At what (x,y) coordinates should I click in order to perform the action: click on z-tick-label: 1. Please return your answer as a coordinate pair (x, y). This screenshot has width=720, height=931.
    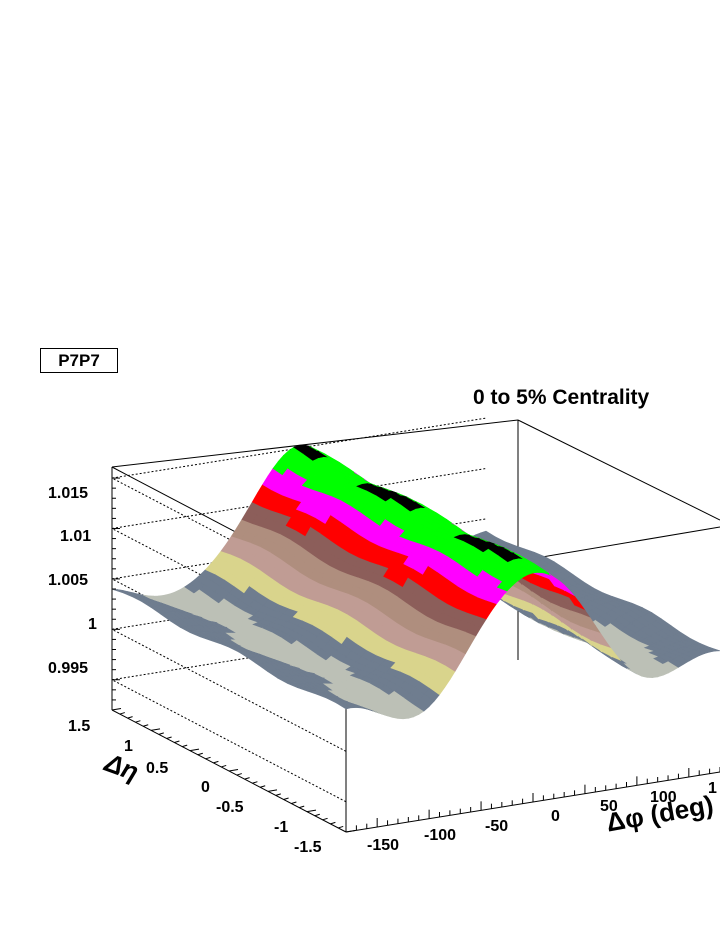
    Looking at the image, I should click on (92, 624).